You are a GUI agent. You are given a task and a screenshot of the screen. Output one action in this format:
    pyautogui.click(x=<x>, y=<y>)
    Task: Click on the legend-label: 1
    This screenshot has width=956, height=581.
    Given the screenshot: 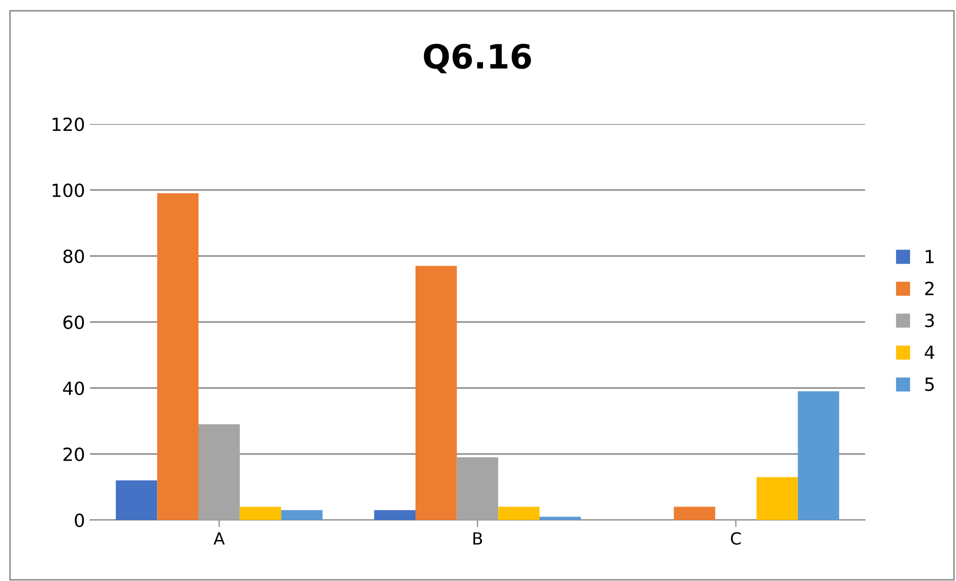 What is the action you would take?
    pyautogui.click(x=930, y=257)
    